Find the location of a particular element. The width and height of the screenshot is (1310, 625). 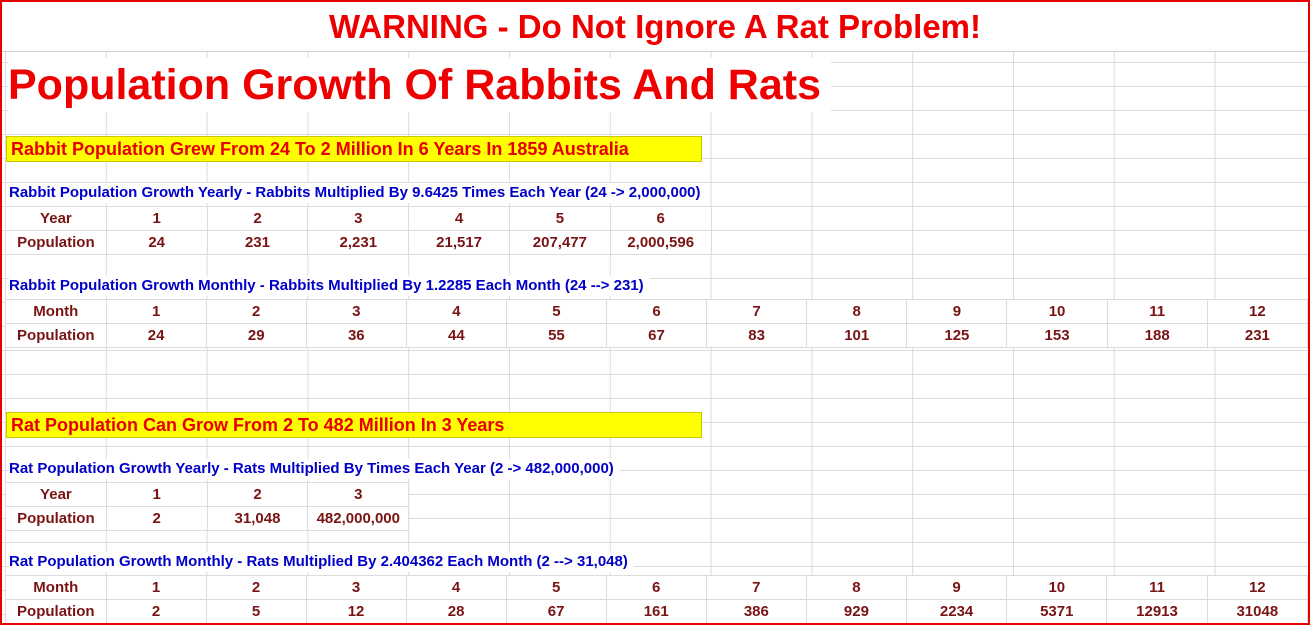

table-cell: 2,231 is located at coordinates (358, 242).